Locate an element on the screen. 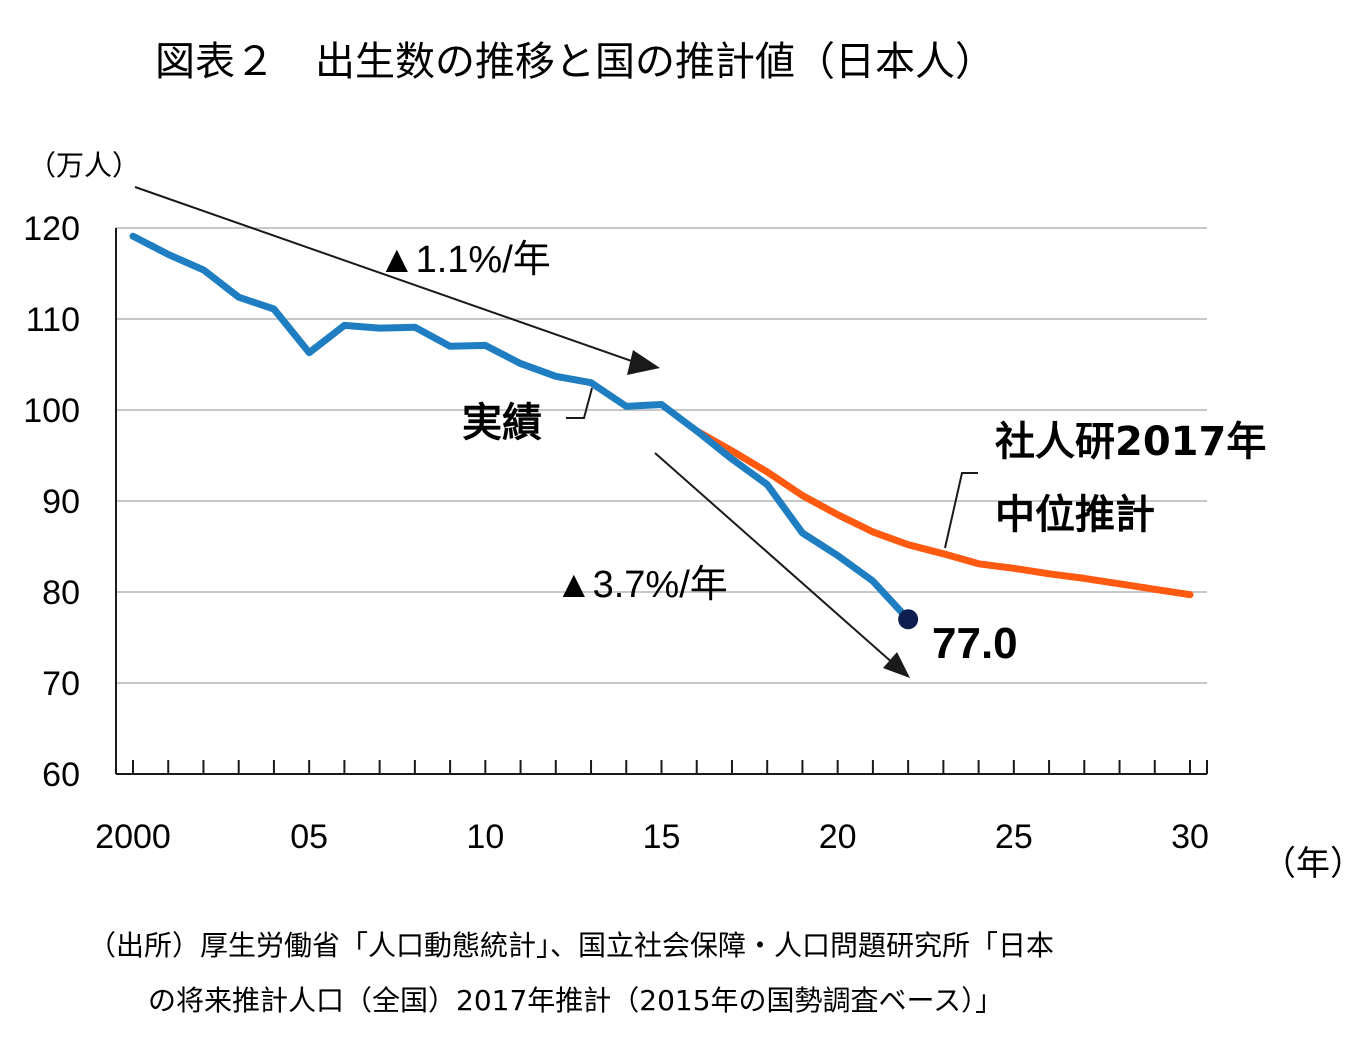 This screenshot has width=1361, height=1058. x-axis-unit: （年） is located at coordinates (1311, 864).